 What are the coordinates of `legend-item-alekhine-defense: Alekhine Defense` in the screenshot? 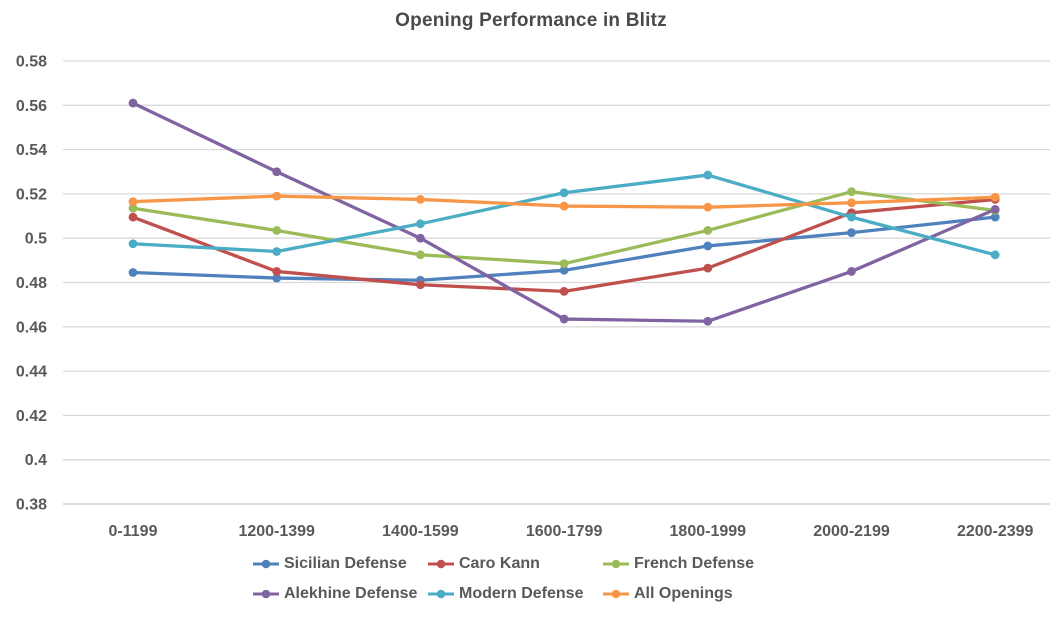 It's located at (339, 594).